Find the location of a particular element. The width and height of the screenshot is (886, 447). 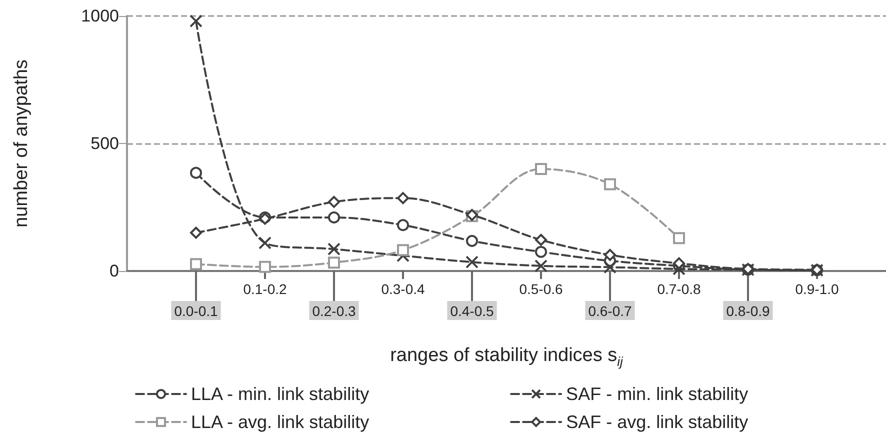

x-tick-label: 0.9-1.0 is located at coordinates (817, 289).